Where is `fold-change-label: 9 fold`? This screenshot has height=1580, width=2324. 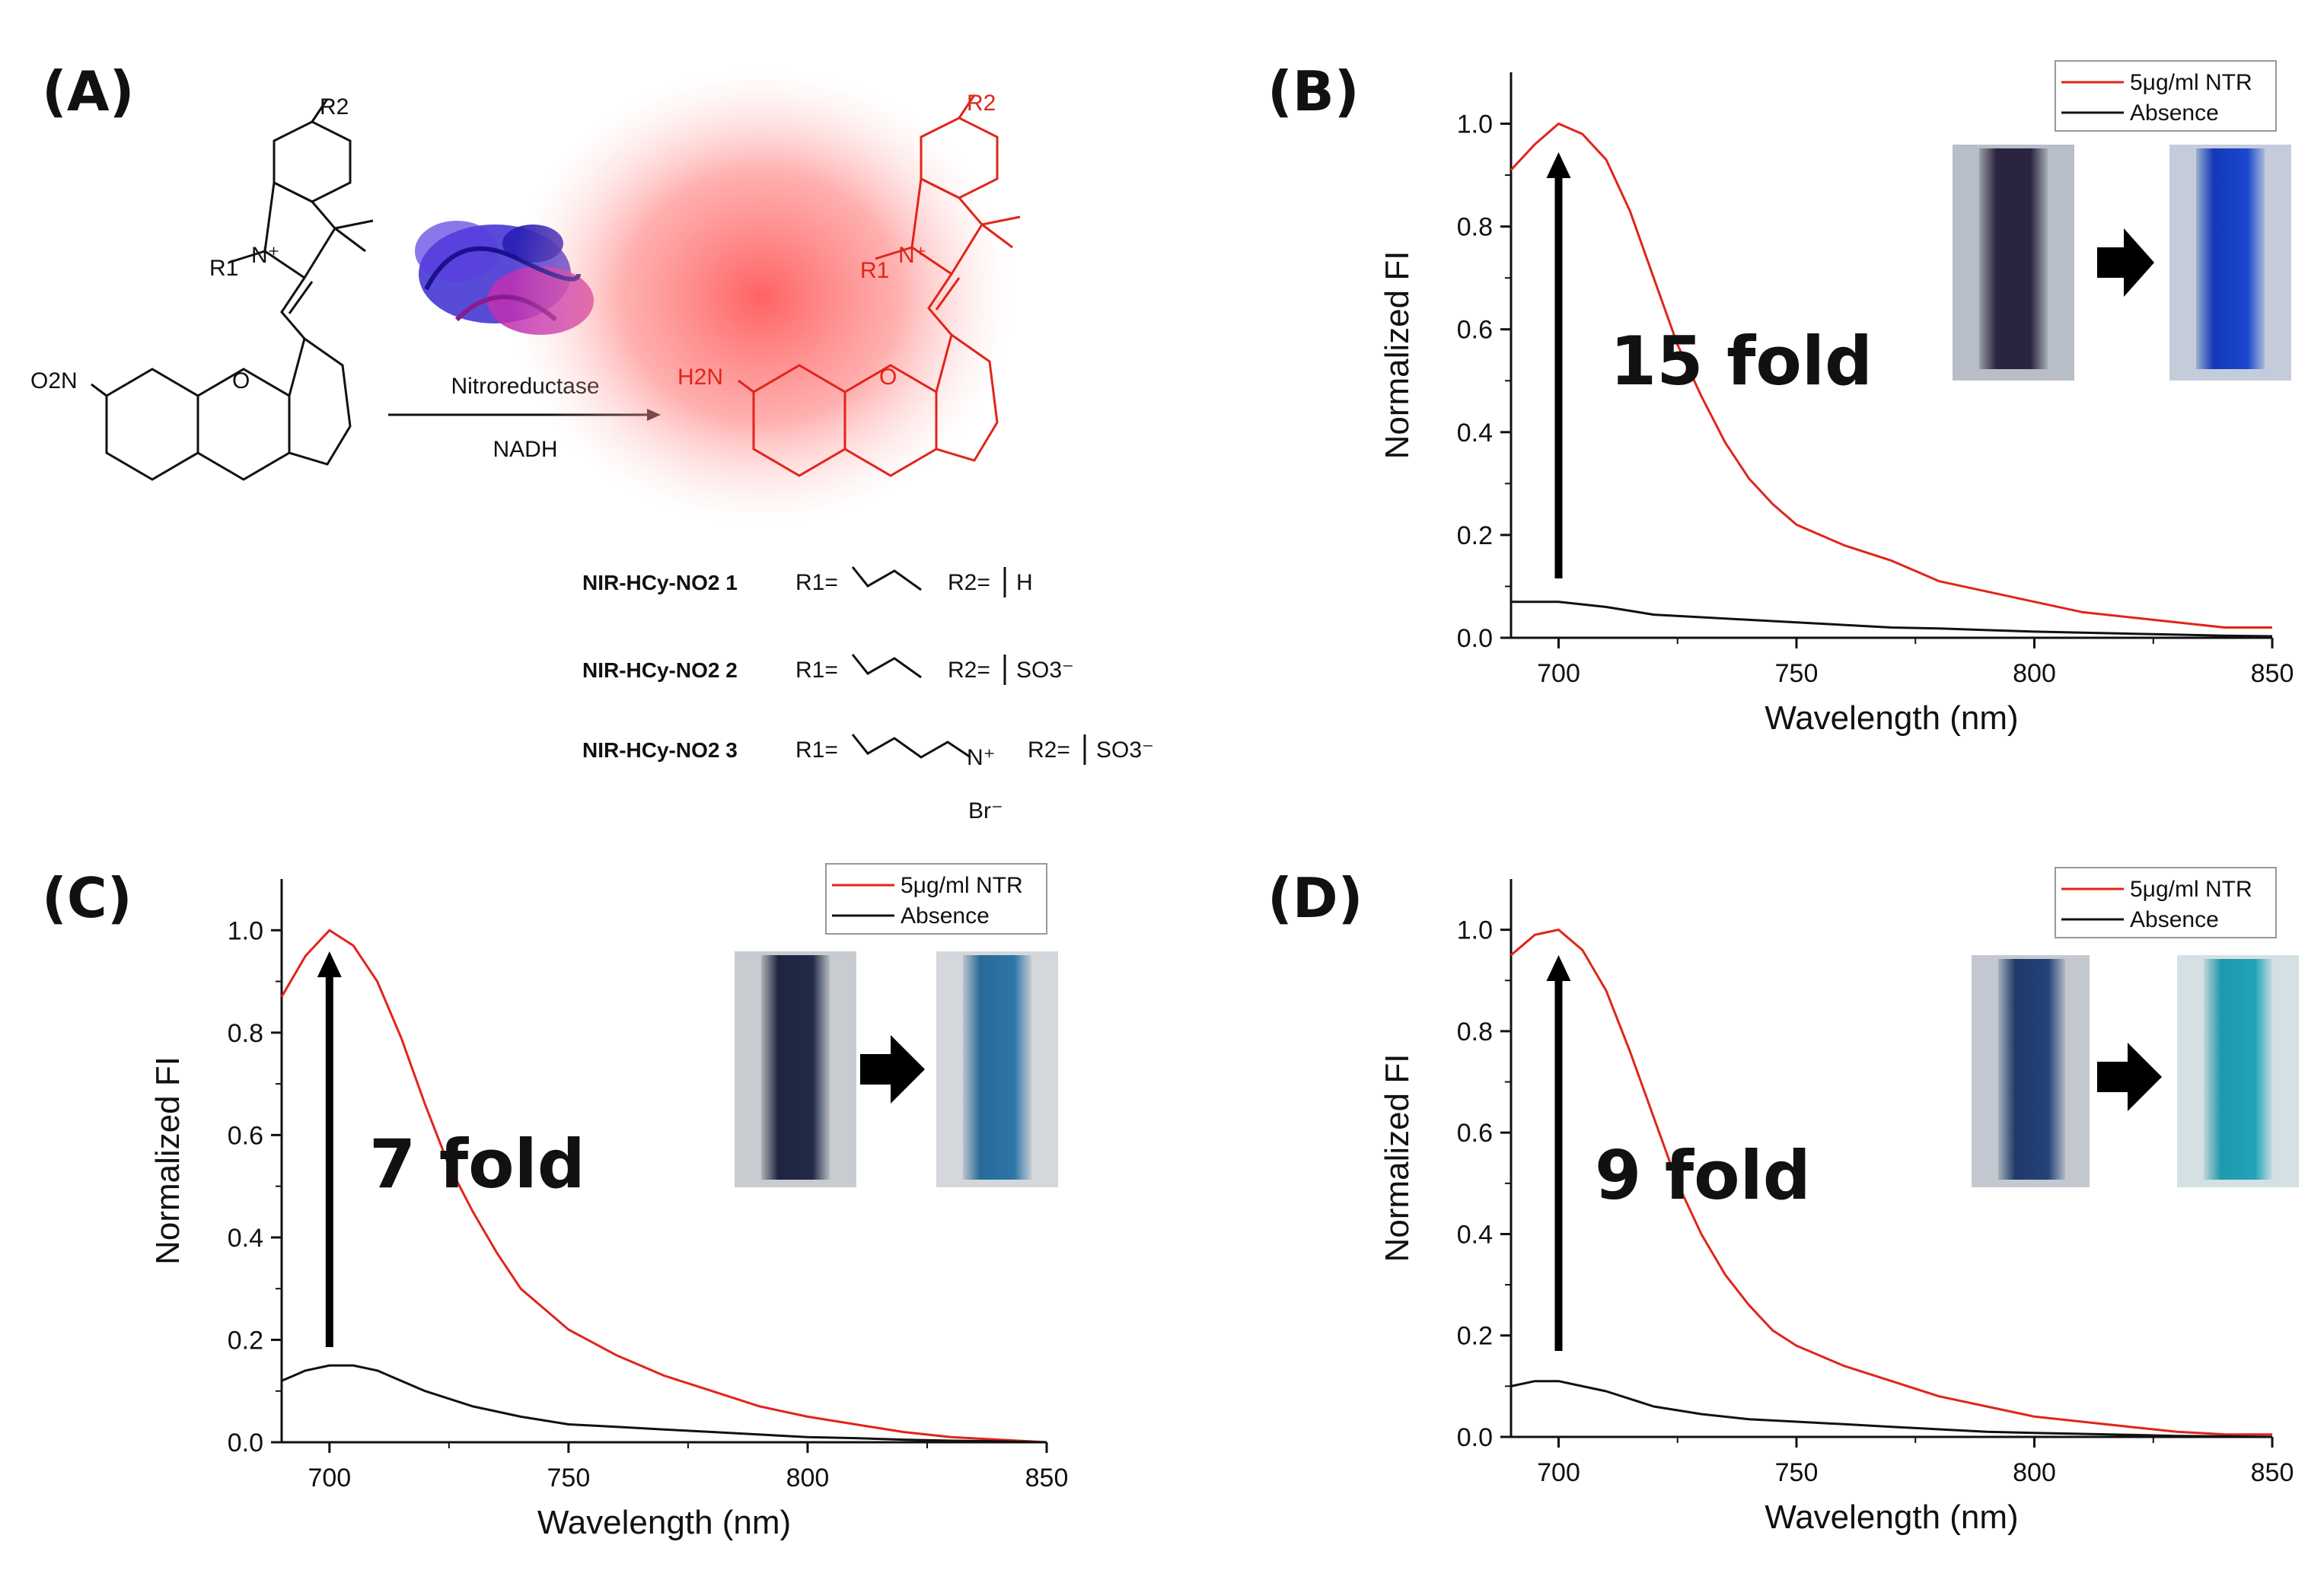
fold-change-label: 9 fold is located at coordinates (1703, 1175).